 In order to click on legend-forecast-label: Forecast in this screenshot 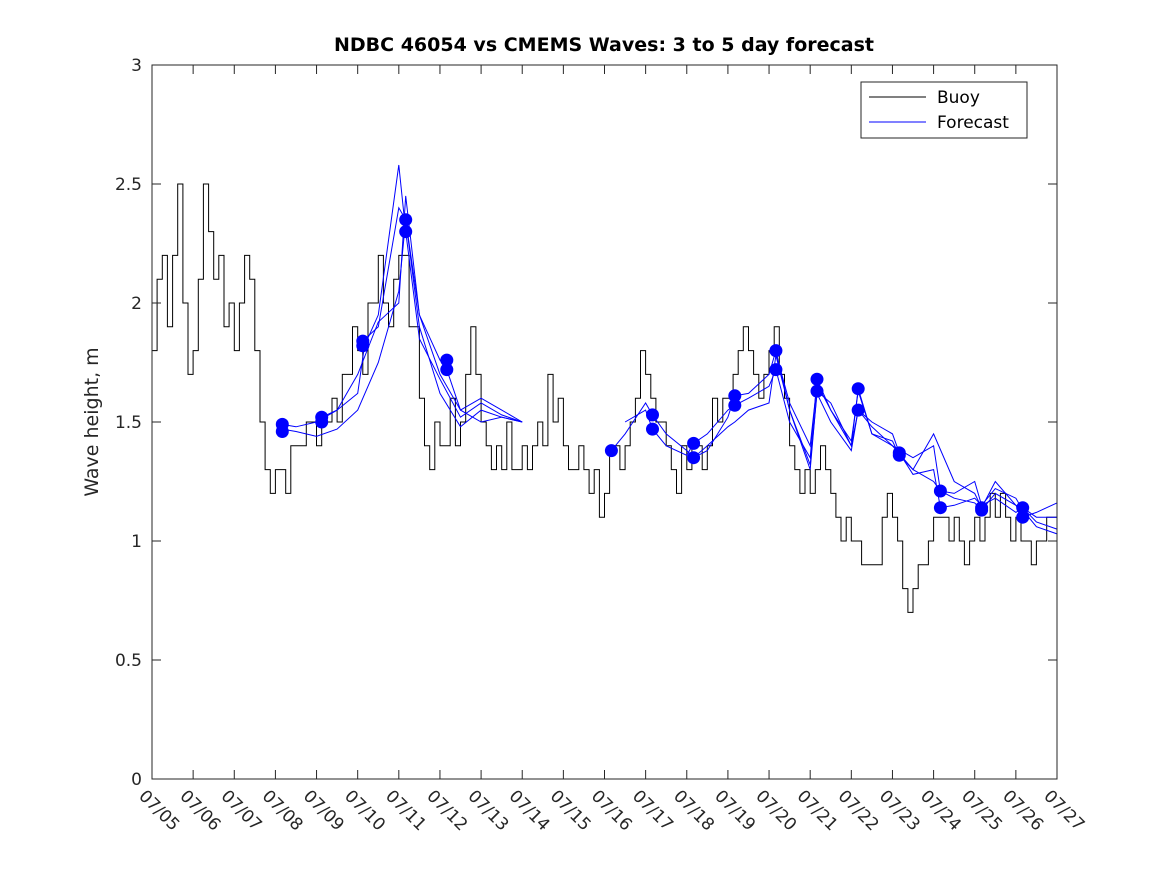, I will do `click(973, 123)`.